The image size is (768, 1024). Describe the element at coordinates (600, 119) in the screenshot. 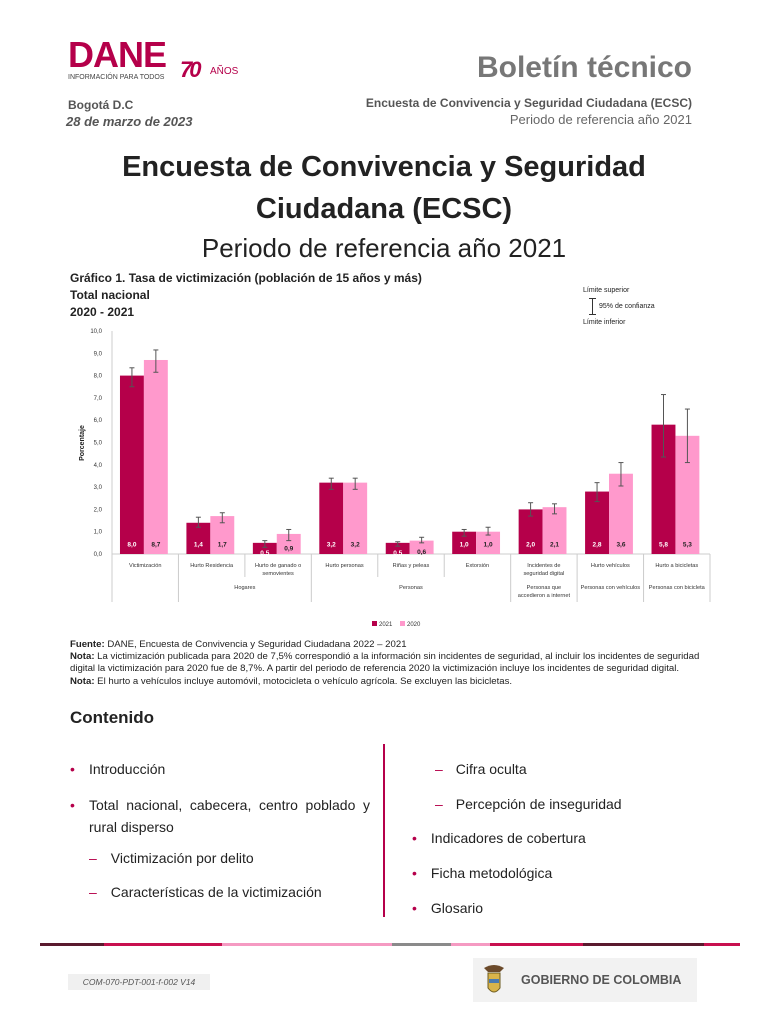

I see `reference-period: Periodo de referencia año 2021` at that location.